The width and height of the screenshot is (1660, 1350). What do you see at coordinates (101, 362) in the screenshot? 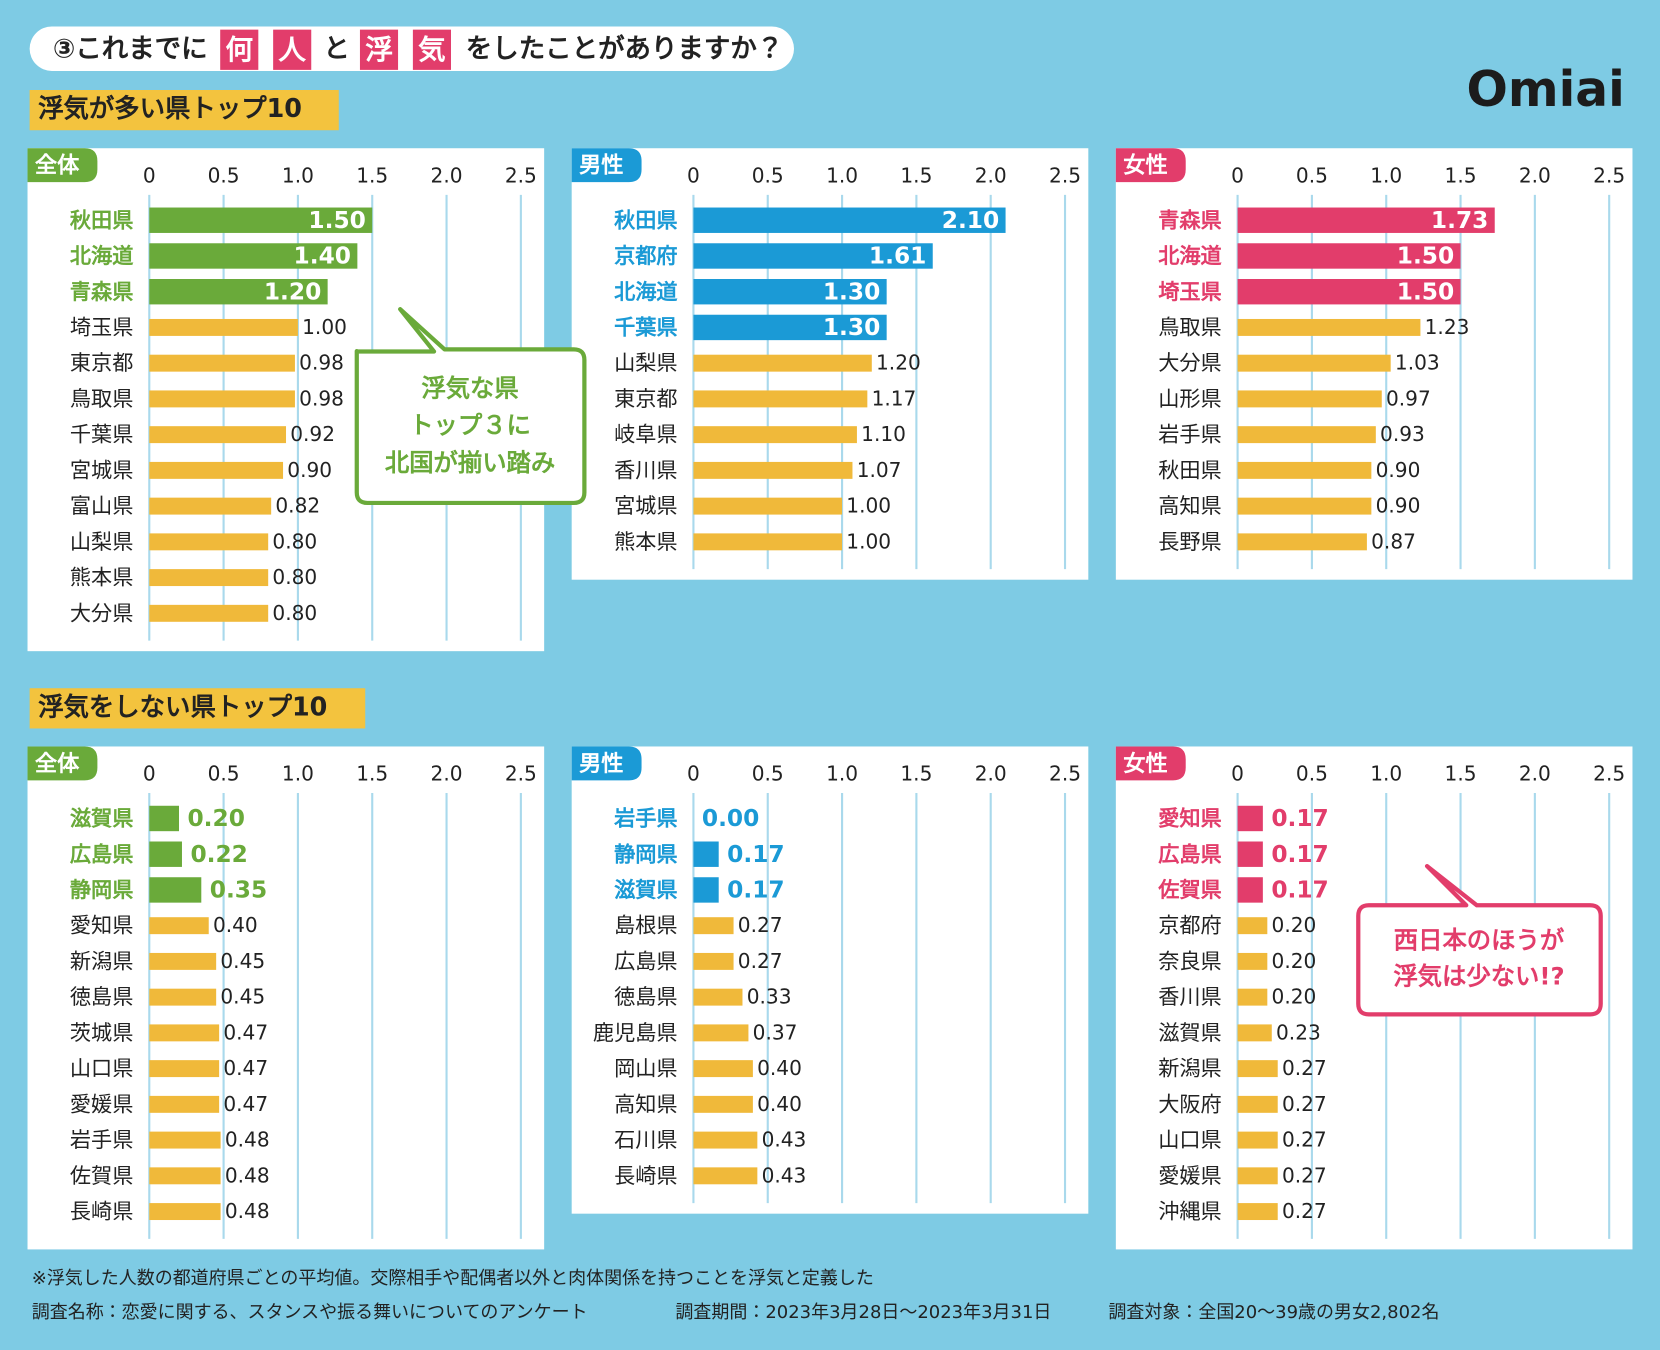
I see `category-label: 東京都` at bounding box center [101, 362].